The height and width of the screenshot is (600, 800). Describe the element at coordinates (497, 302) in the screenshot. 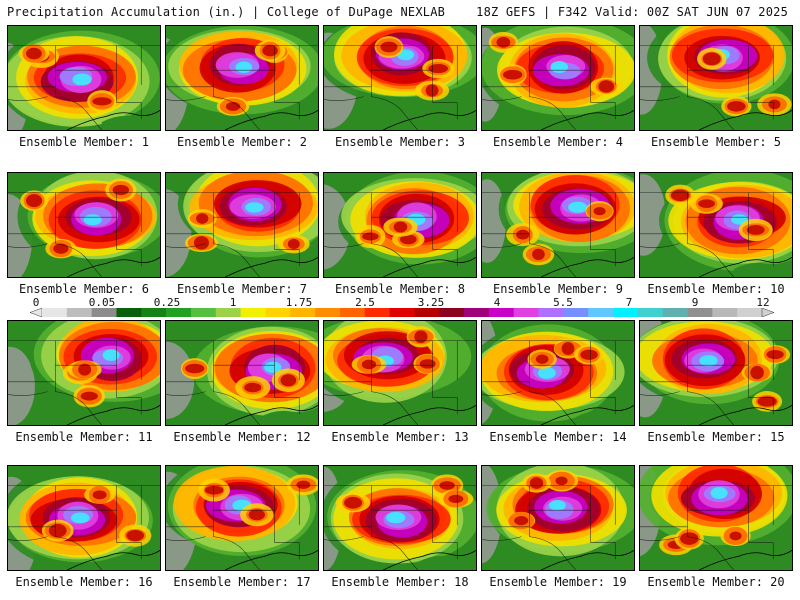

I see `colorbar-tick-label: 4` at that location.